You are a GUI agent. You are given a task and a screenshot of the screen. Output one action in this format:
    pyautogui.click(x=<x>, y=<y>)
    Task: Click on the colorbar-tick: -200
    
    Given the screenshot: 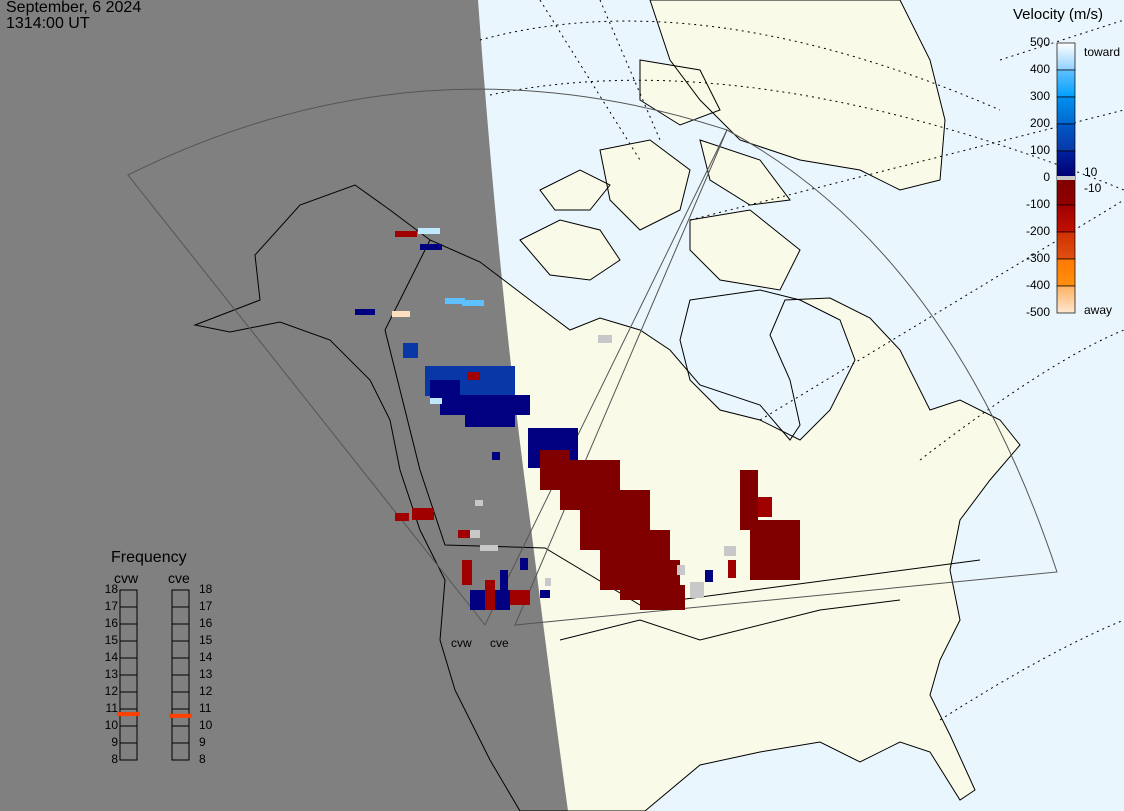 What is the action you would take?
    pyautogui.click(x=1037, y=231)
    